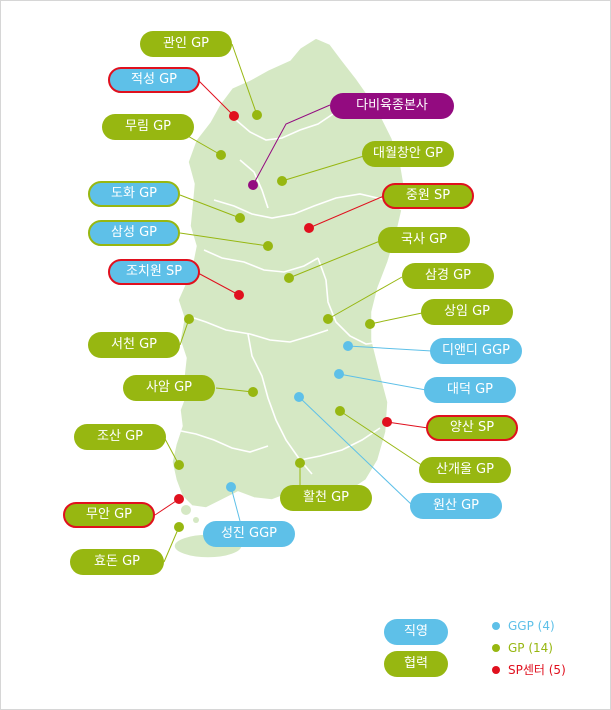 The height and width of the screenshot is (710, 611). Describe the element at coordinates (496, 669) in the screenshot. I see `legend-sp-dot` at that location.